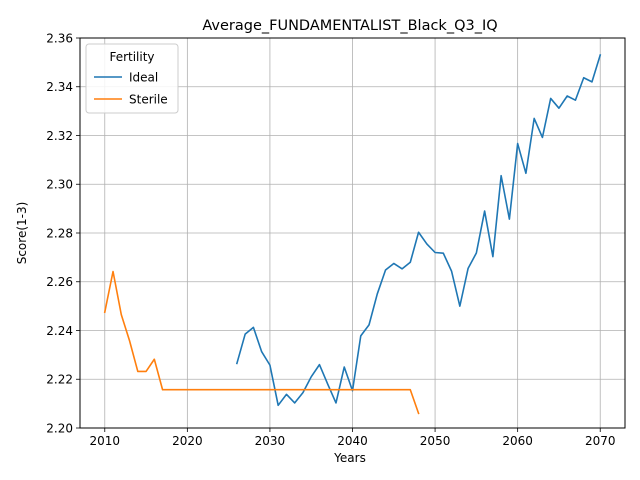  I want to click on x-tick-label: 2020, so click(187, 441).